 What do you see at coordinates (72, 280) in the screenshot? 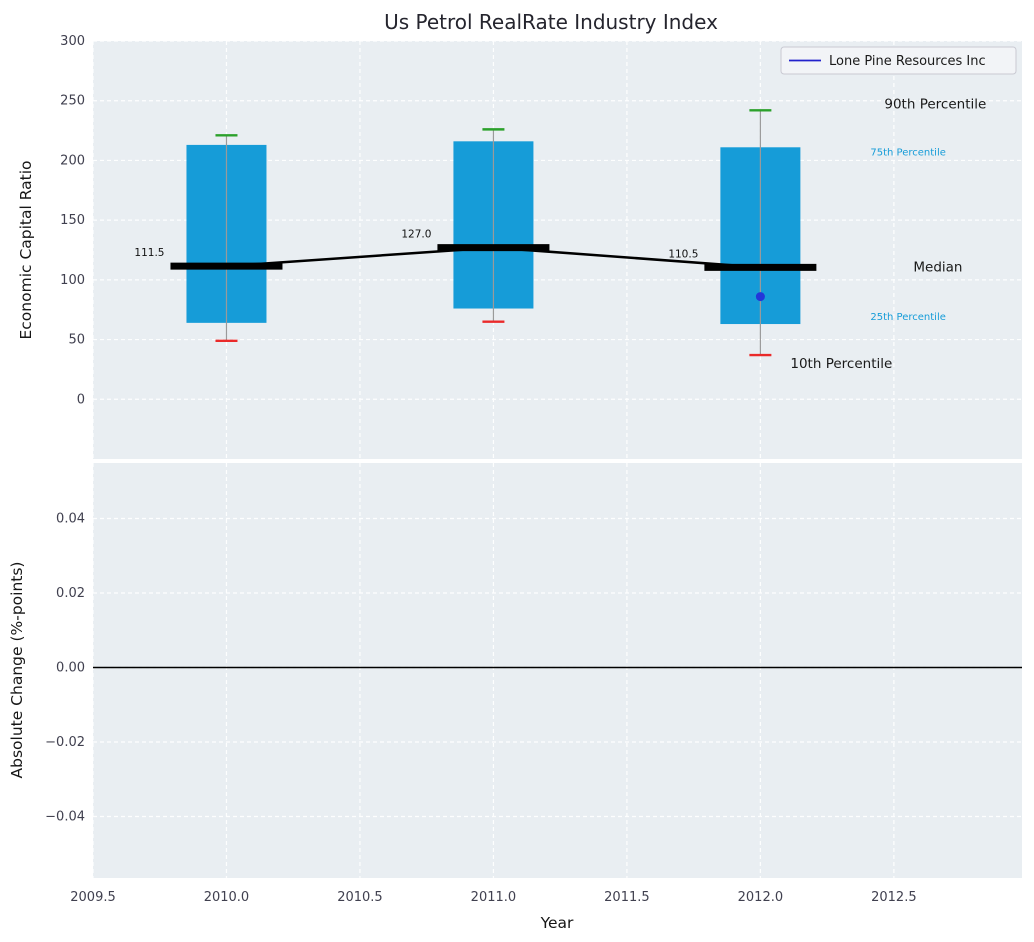
I see `top-ytick-100: 100` at bounding box center [72, 280].